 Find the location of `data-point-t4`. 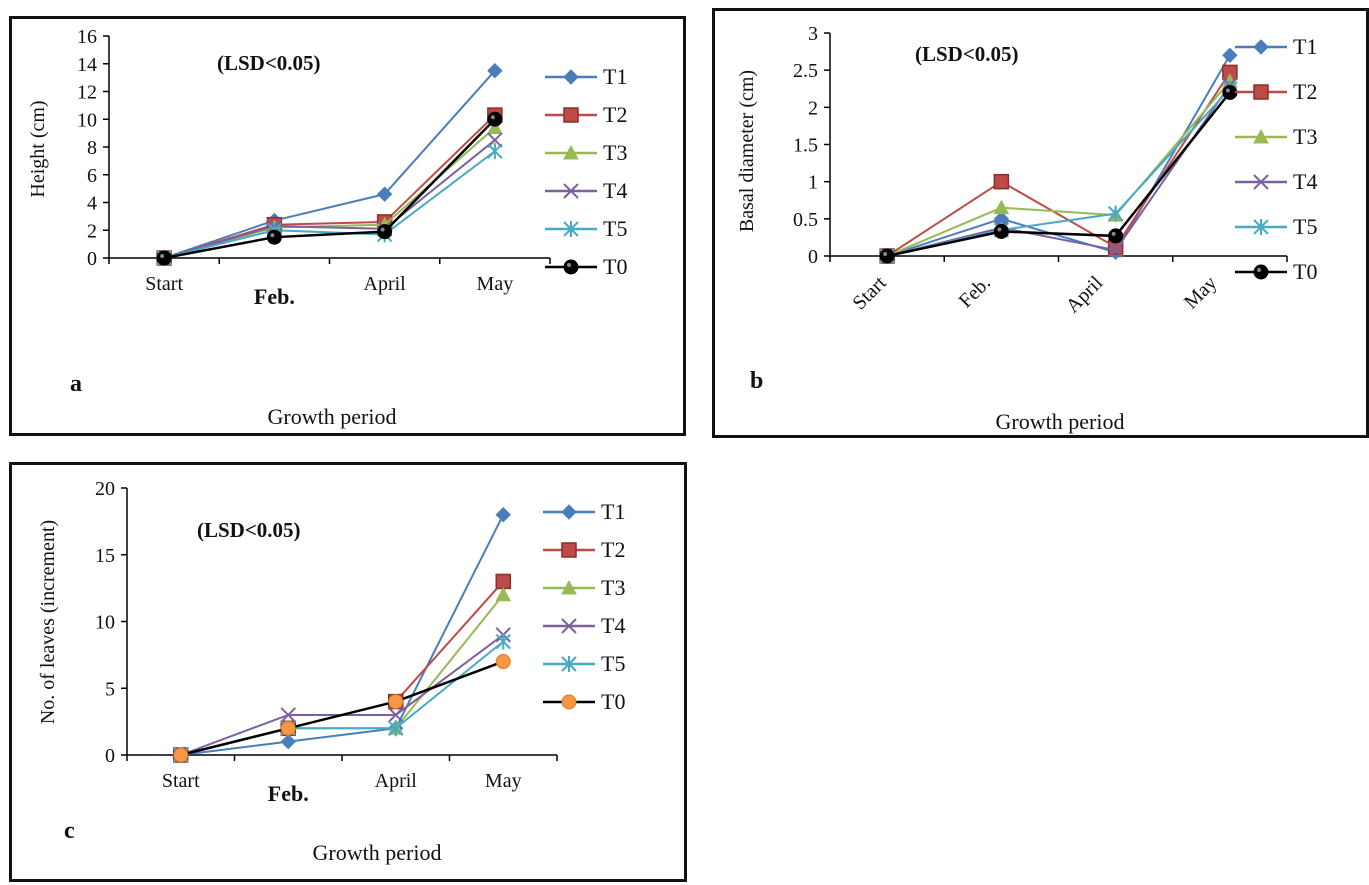

data-point-t4 is located at coordinates (1115, 250).